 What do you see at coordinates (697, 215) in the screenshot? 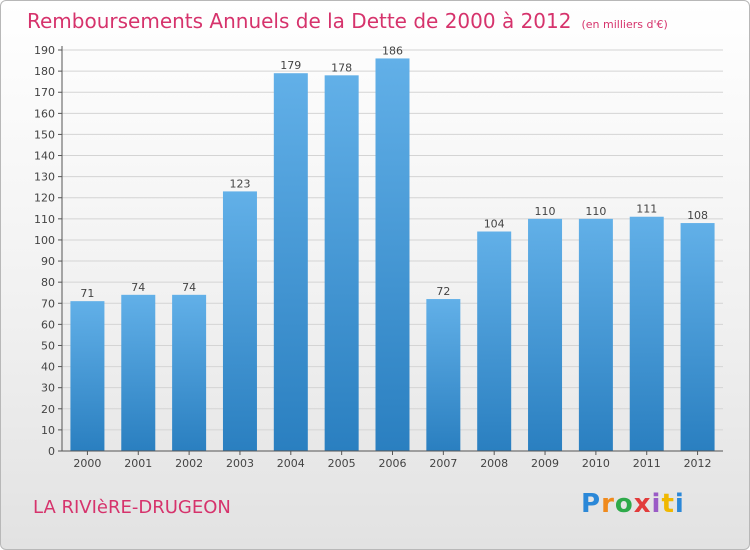
I see `data-label: 108` at bounding box center [697, 215].